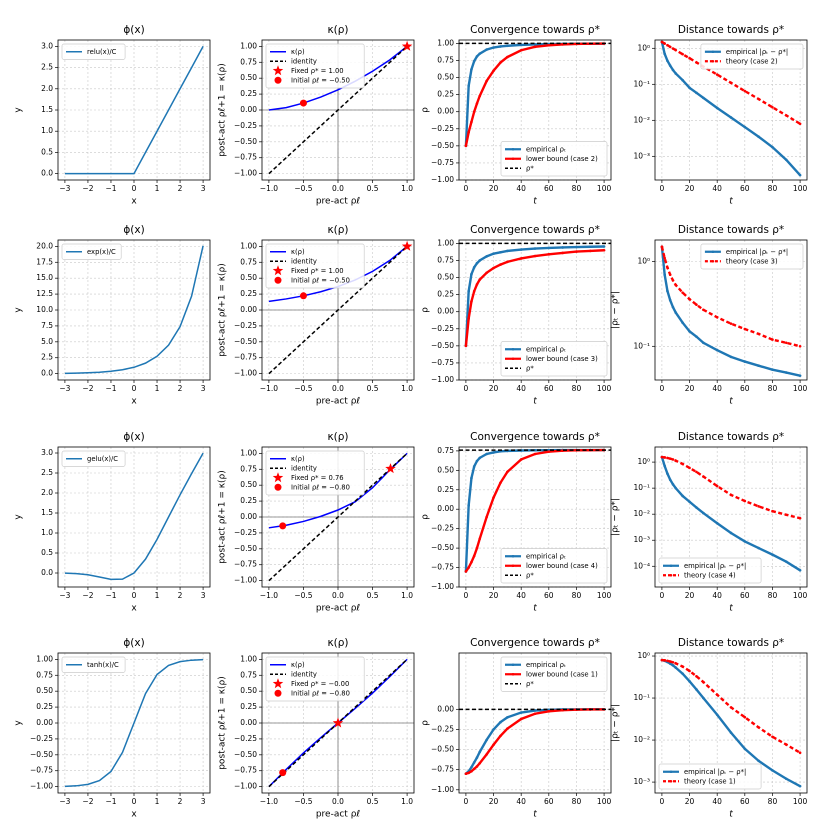  What do you see at coordinates (442, 749) in the screenshot?
I see `y-tick-label: −0.50` at bounding box center [442, 749].